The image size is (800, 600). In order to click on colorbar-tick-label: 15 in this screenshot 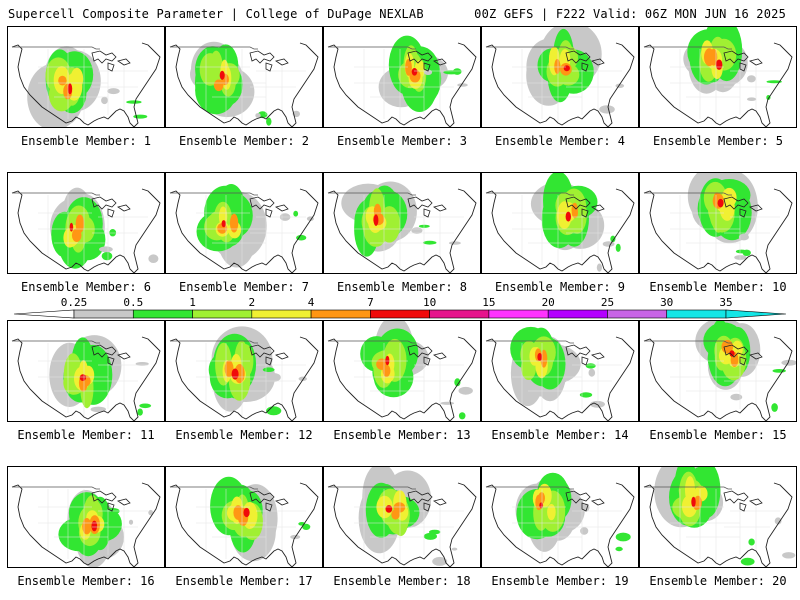, I will do `click(489, 302)`.